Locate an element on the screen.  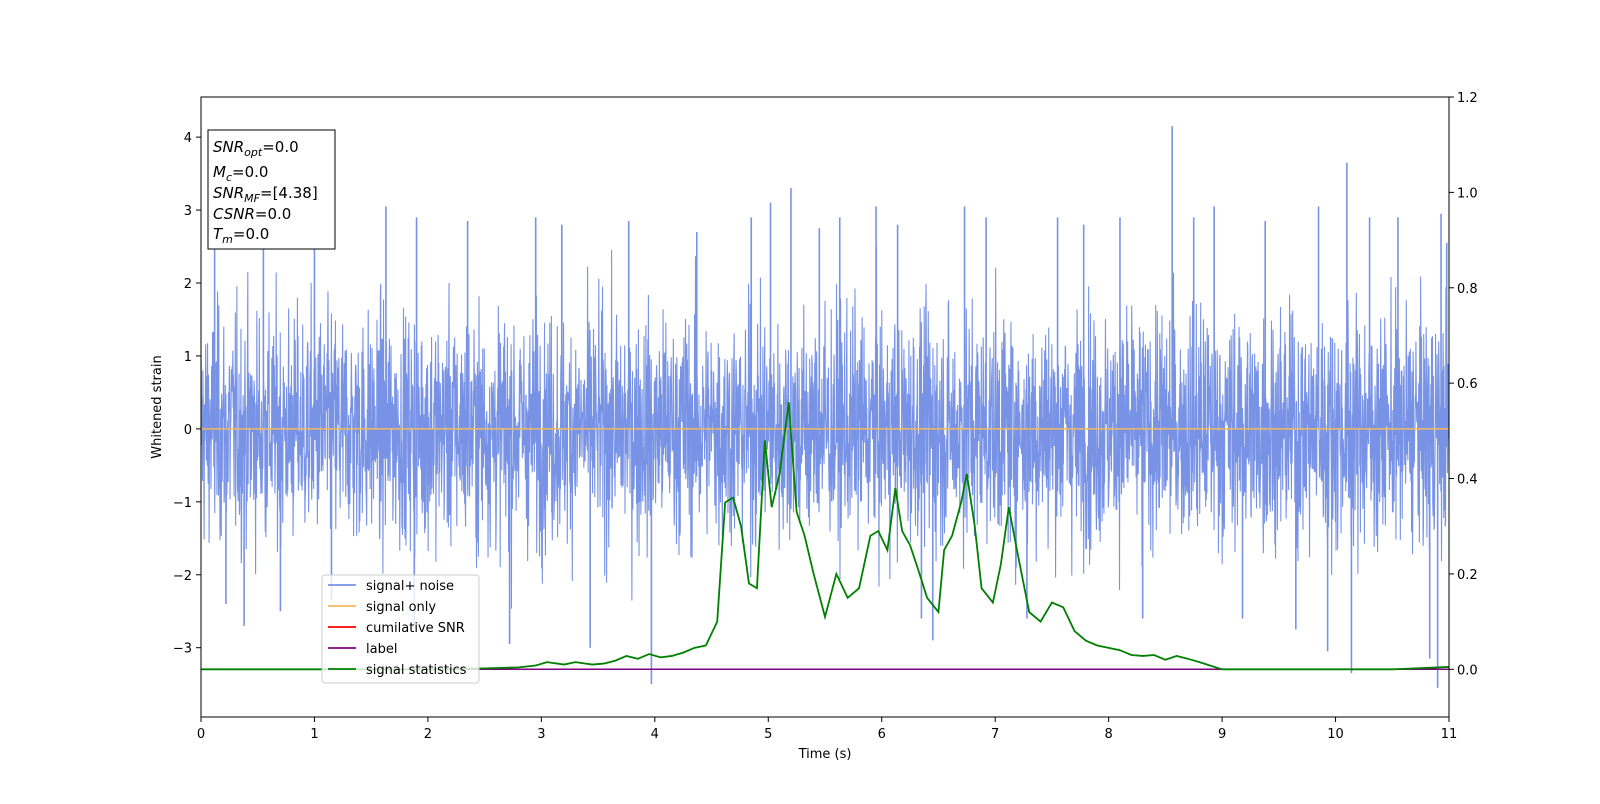
y-axis-left: −3 −2 −1 0 1 2 3 4 is located at coordinates (187, 394).